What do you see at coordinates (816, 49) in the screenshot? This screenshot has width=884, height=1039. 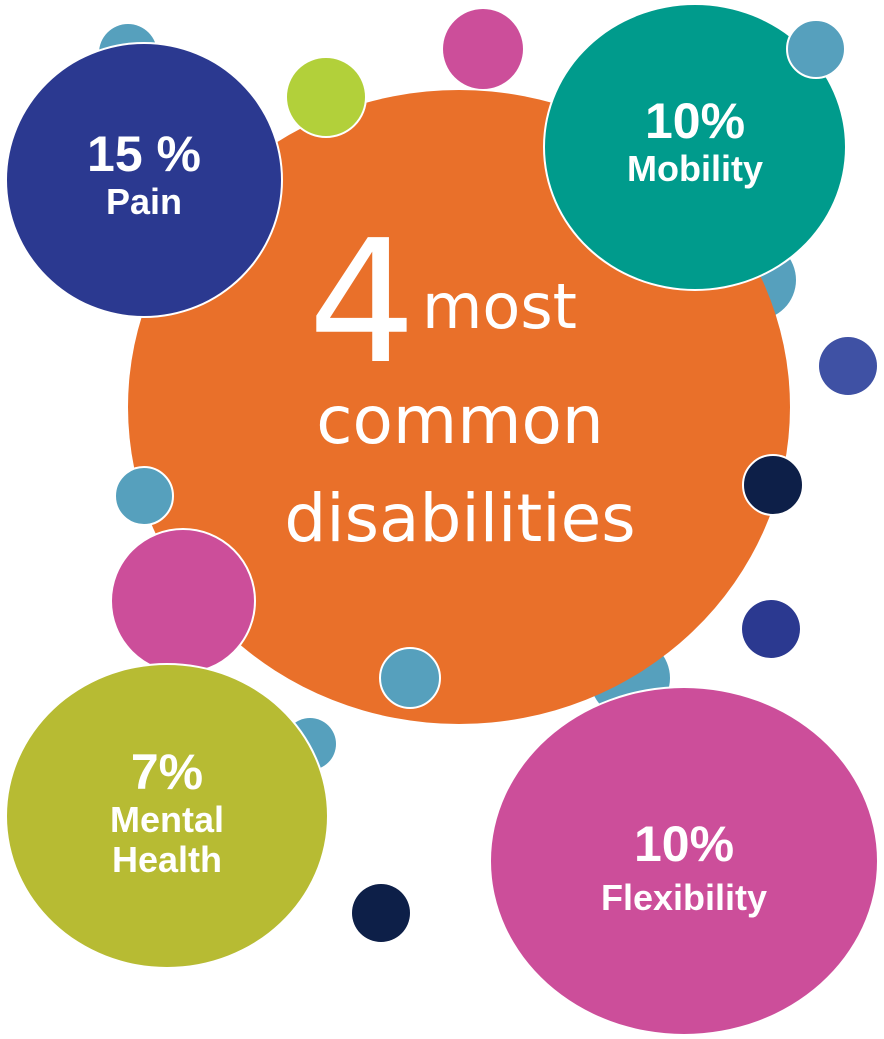 I see `small-circle-sky-mobility` at bounding box center [816, 49].